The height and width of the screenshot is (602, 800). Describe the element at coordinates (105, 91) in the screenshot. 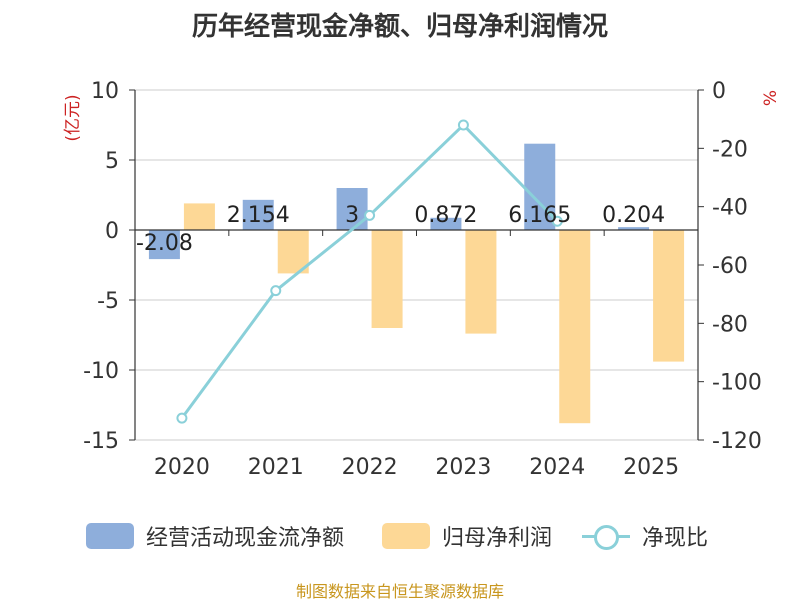

I see `left-tick-label: 10` at that location.